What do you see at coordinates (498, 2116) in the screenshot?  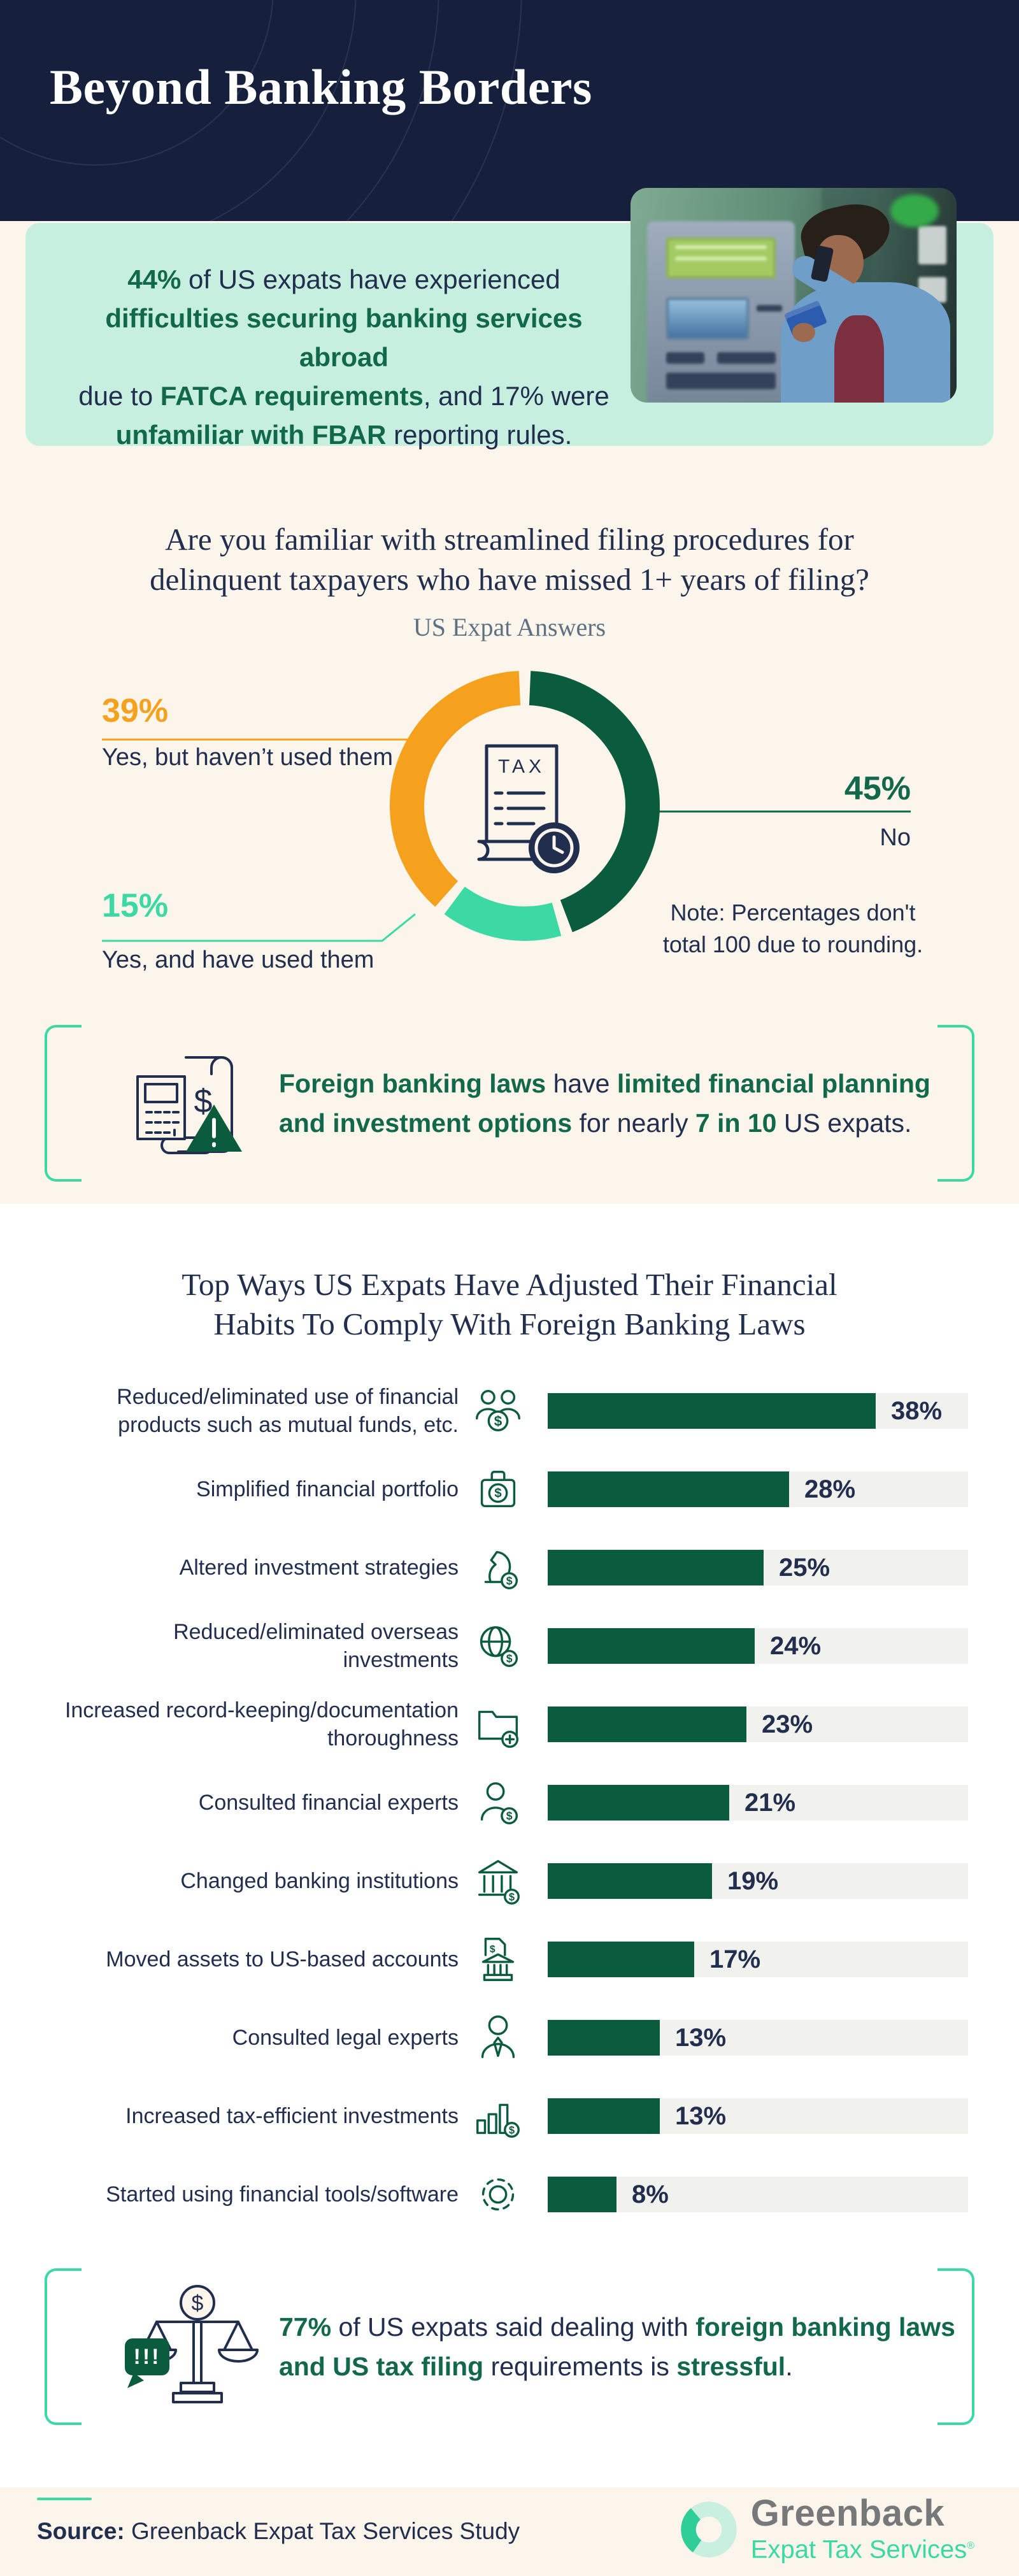 I see `chart-dollar-icon: $` at bounding box center [498, 2116].